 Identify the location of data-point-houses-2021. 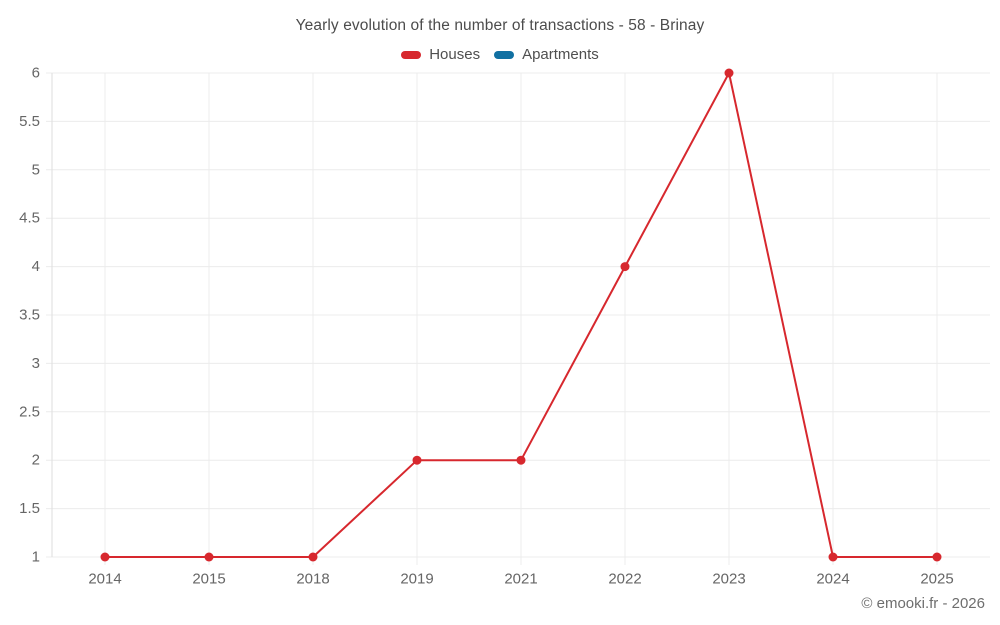
(521, 460).